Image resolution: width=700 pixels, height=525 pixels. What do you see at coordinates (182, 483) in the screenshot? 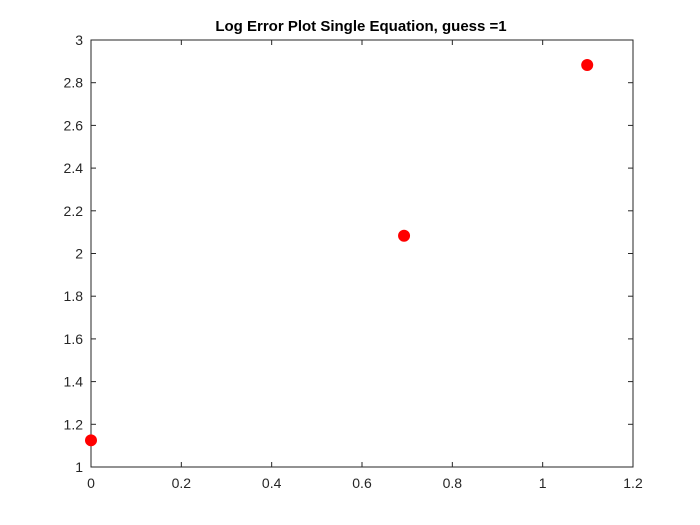
I see `x-tick-label: 0.2` at bounding box center [182, 483].